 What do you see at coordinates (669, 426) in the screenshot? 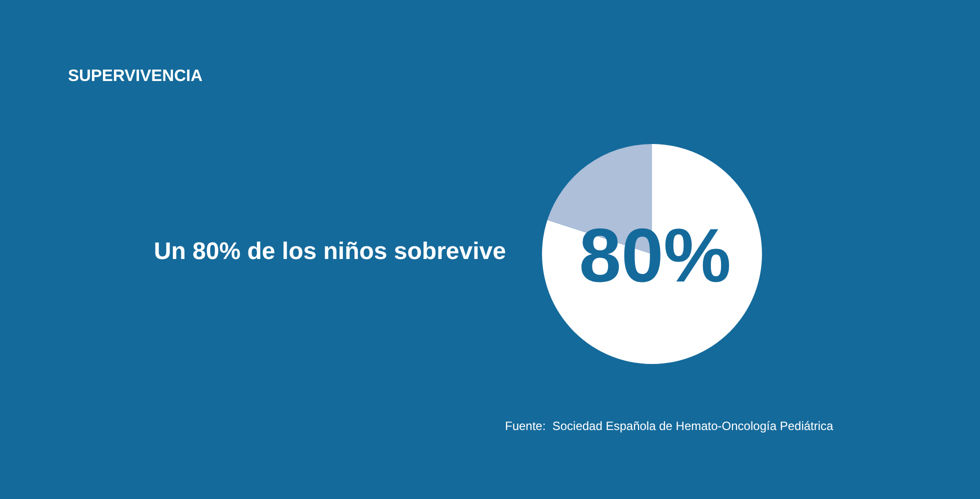
I see `source-note: Fuente: Sociedad Española de Hemato-Oncología Pediátrica` at bounding box center [669, 426].